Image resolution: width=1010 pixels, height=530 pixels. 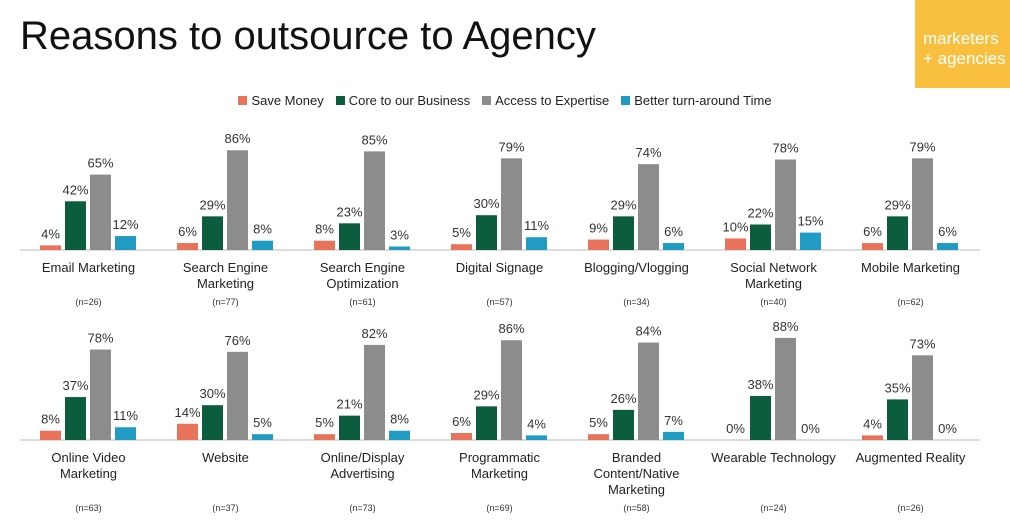 I want to click on legend-item: Save Money, so click(x=281, y=100).